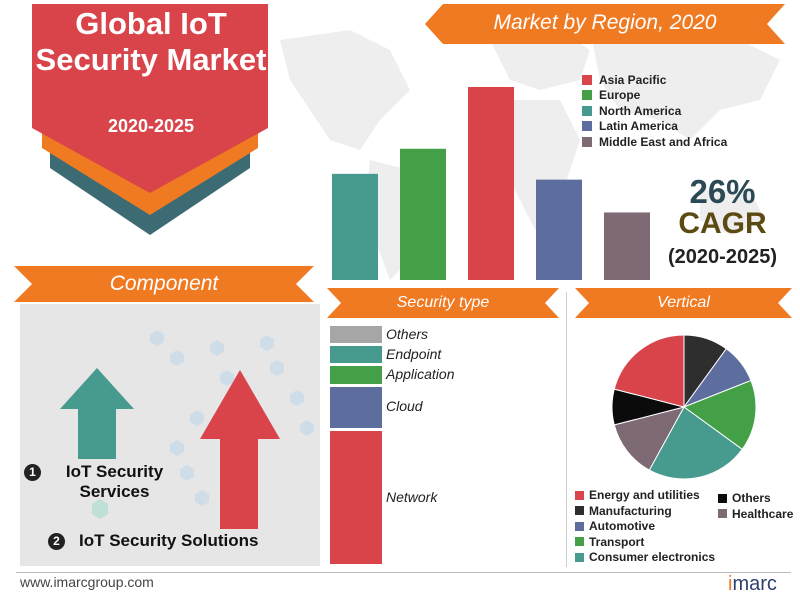 The width and height of the screenshot is (800, 600). What do you see at coordinates (97, 413) in the screenshot?
I see `arrow-up-teal-icon` at bounding box center [97, 413].